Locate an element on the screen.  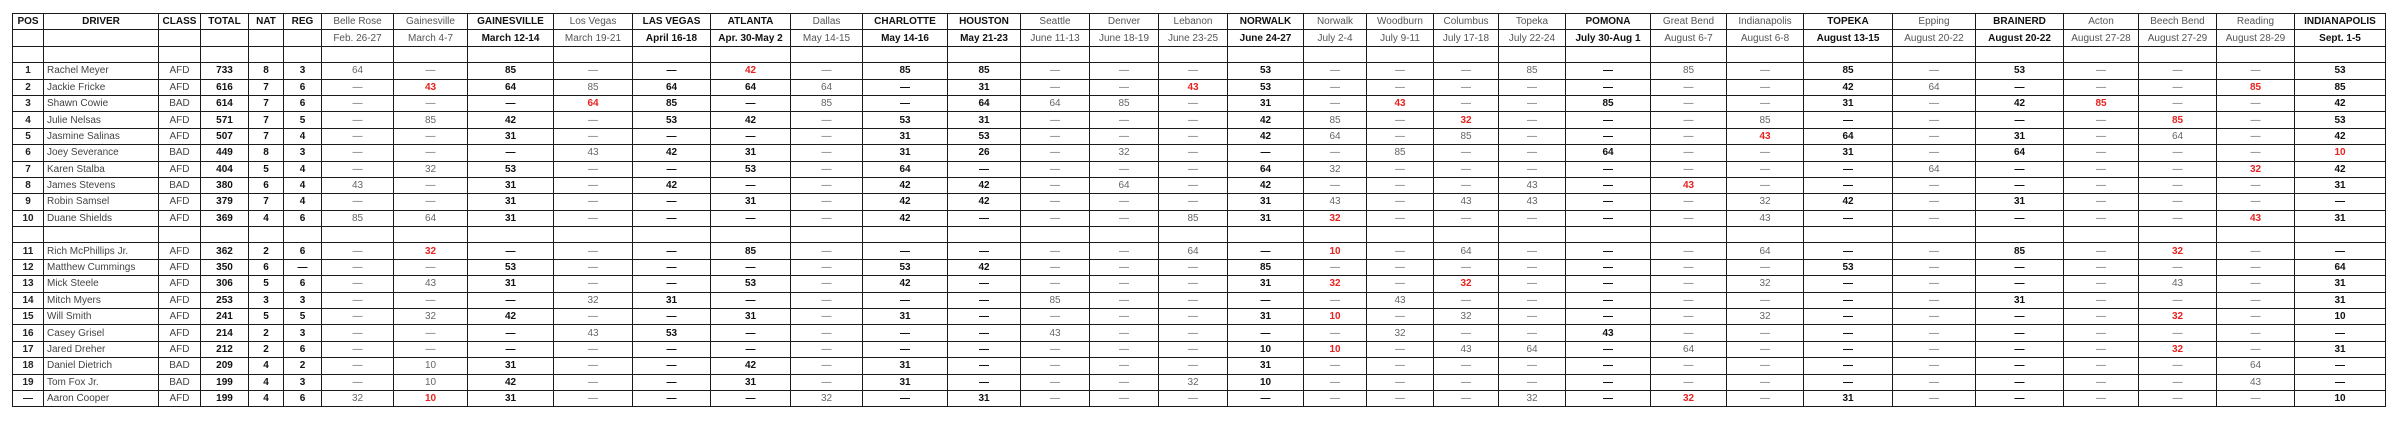
regional-count: 6 is located at coordinates (302, 398).